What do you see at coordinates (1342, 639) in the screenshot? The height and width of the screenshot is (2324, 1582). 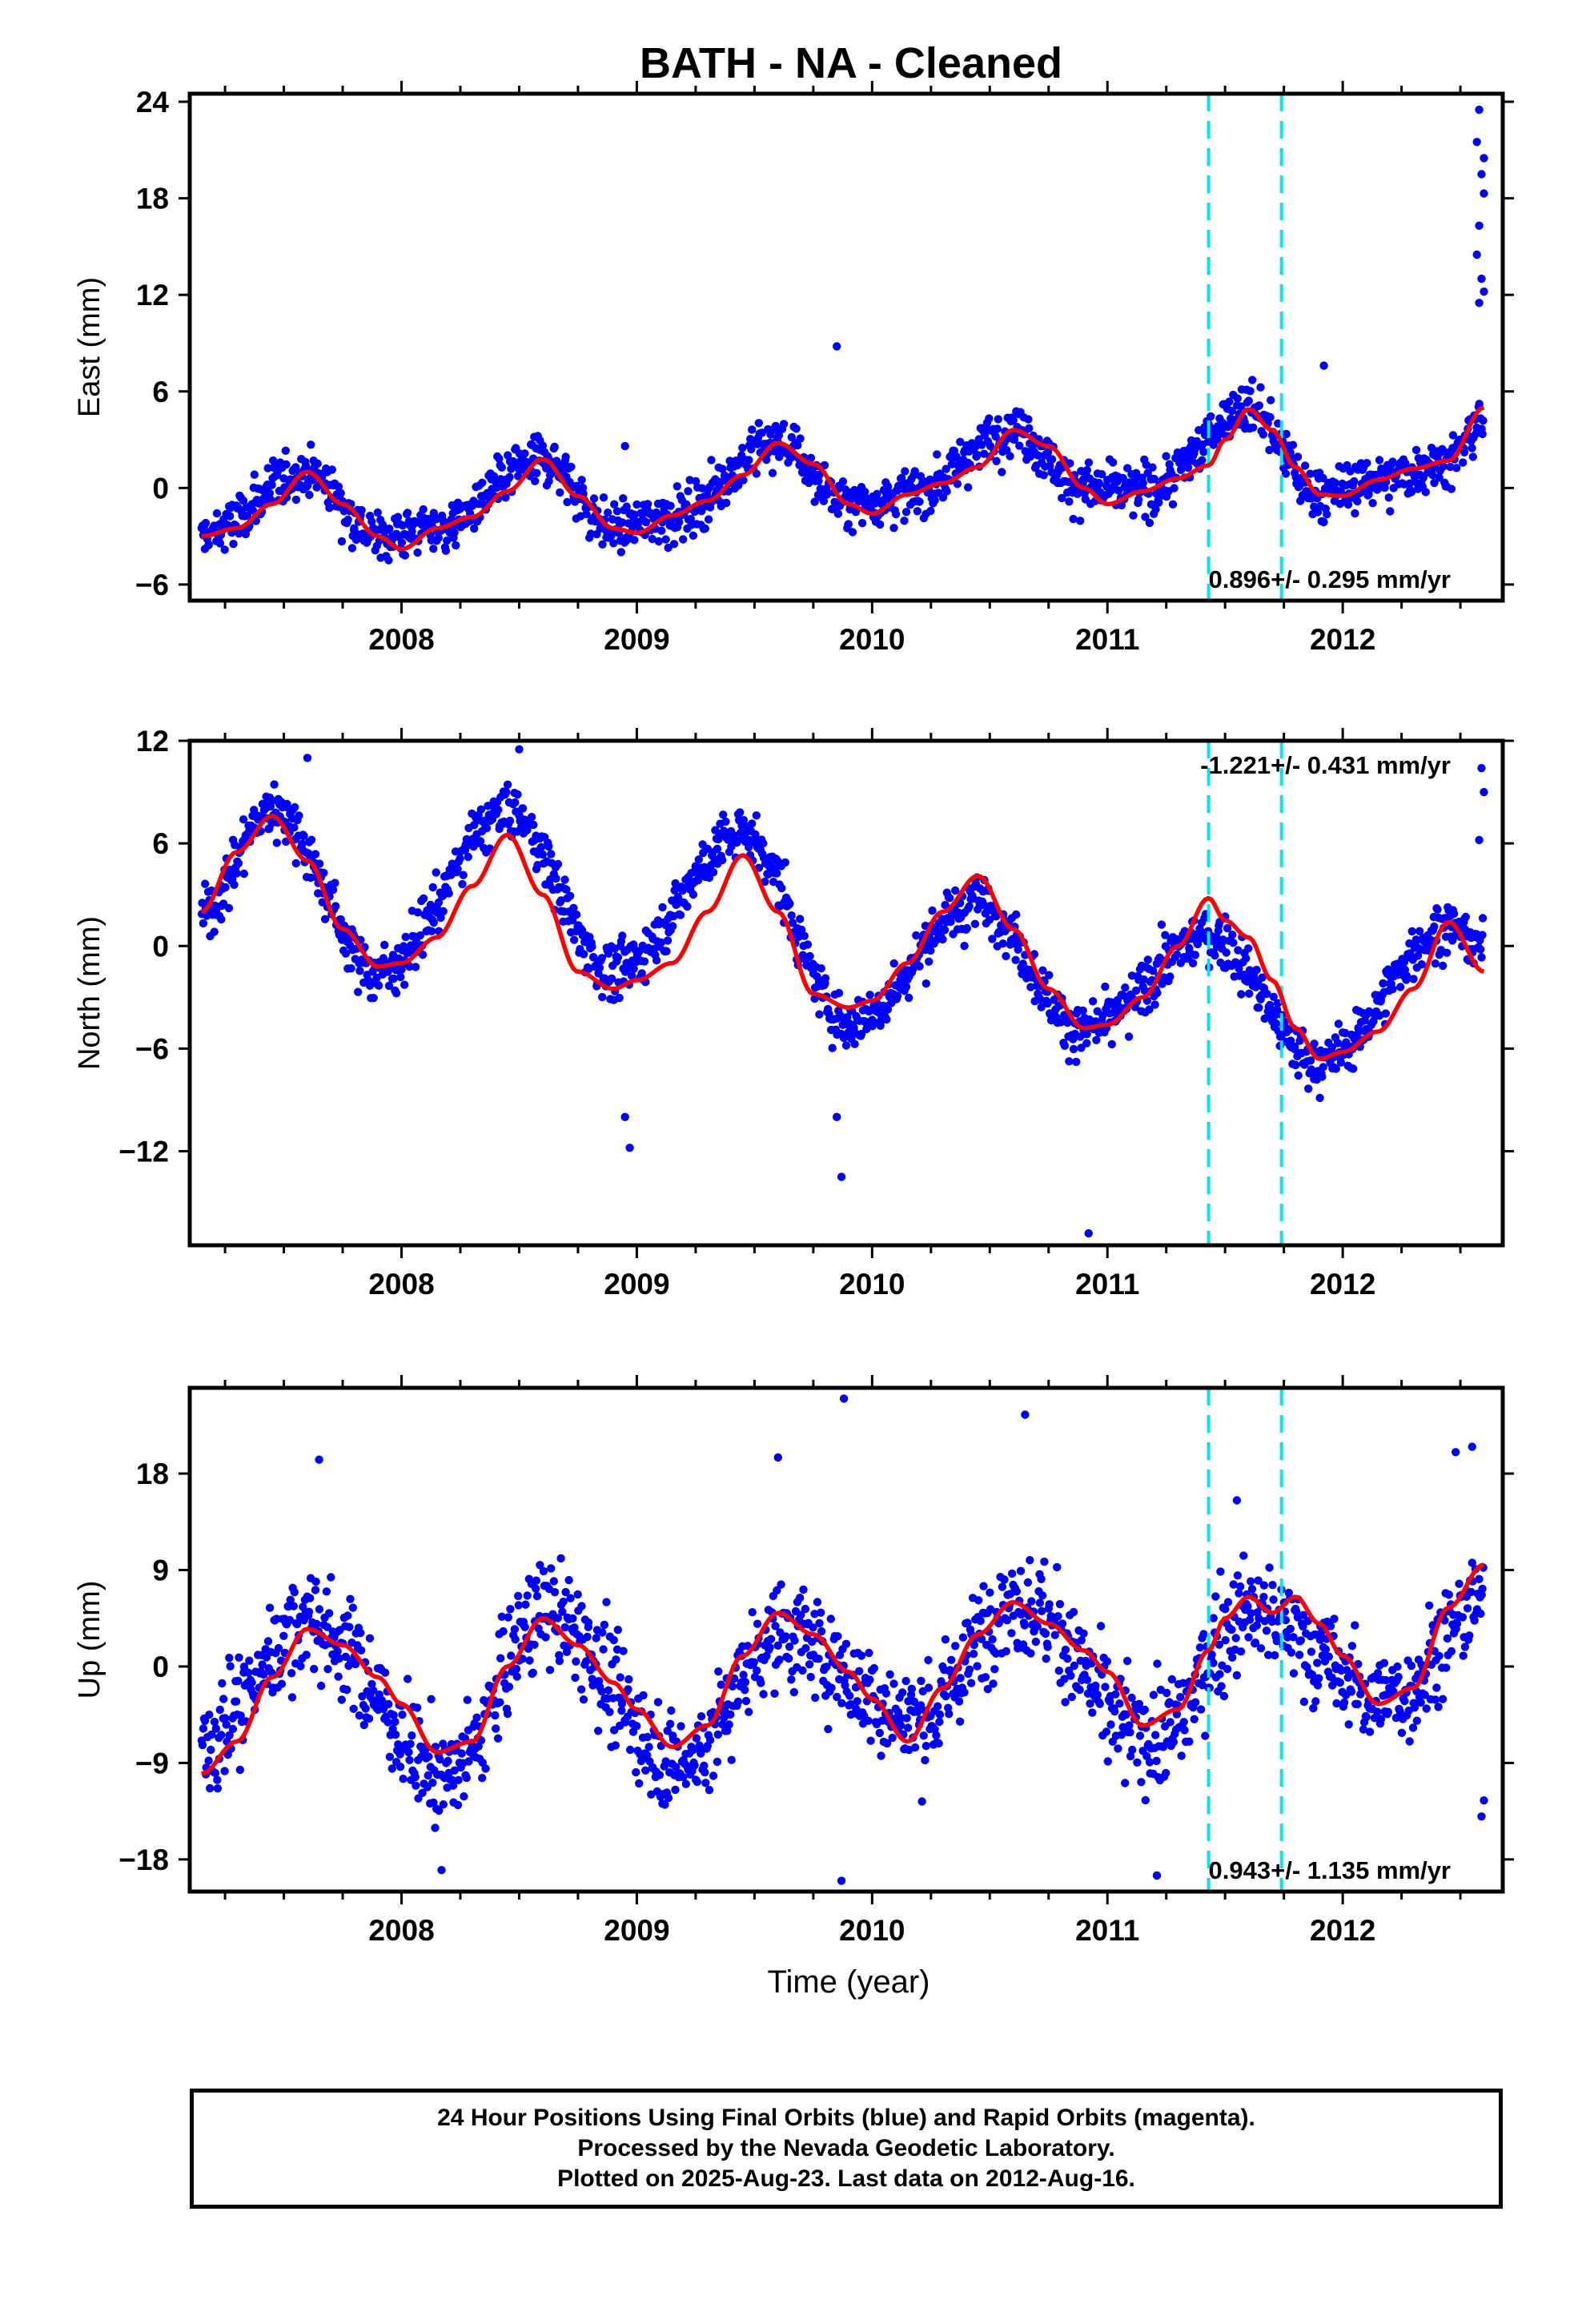 I see `x-tick-label: 2012` at bounding box center [1342, 639].